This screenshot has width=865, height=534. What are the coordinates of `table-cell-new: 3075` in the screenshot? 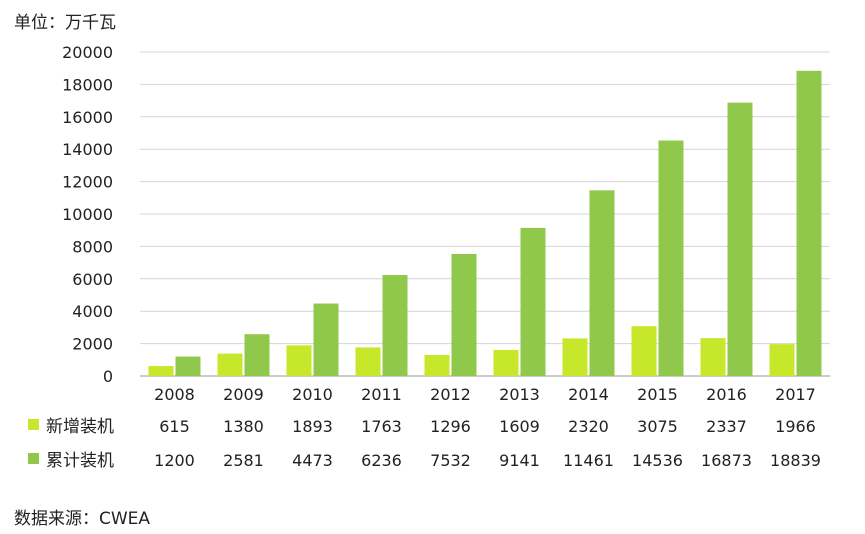 It's located at (657, 426).